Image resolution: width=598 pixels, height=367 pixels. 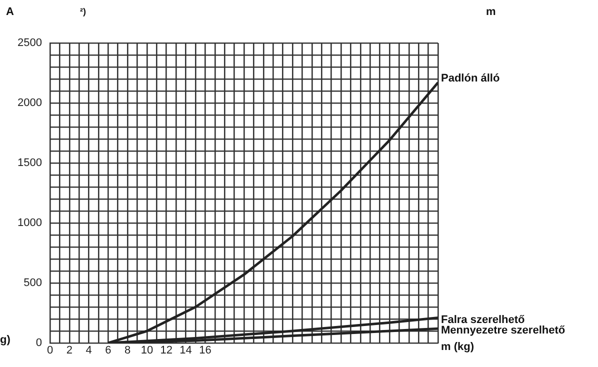 What do you see at coordinates (108, 350) in the screenshot?
I see `x-tick-label: 6` at bounding box center [108, 350].